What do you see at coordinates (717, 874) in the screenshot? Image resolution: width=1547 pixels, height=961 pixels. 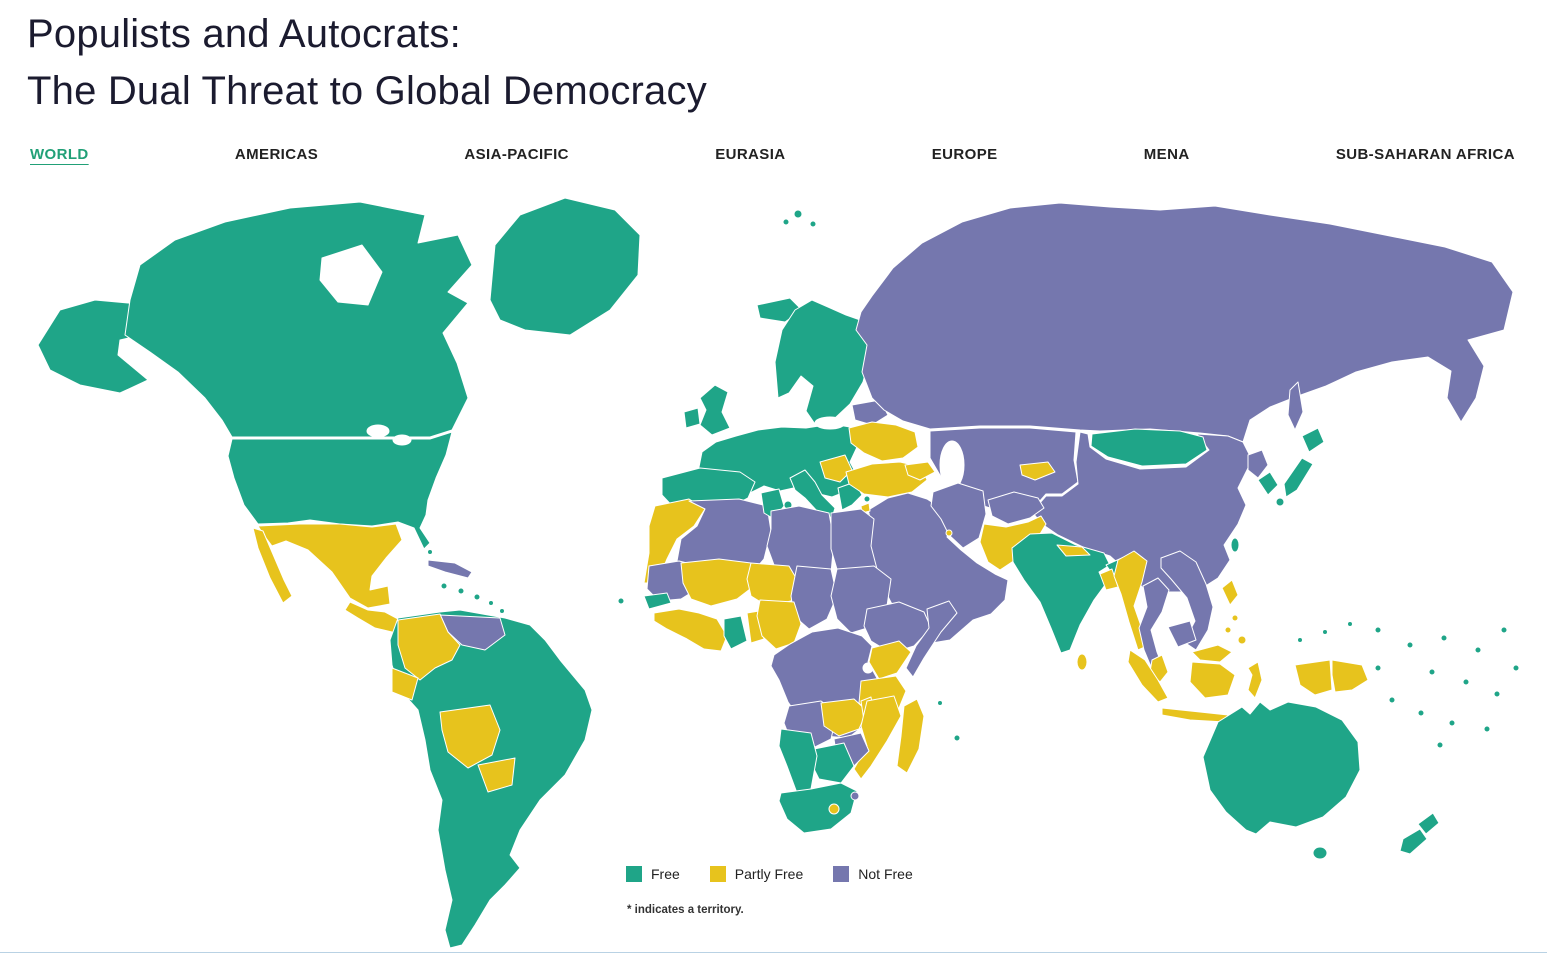 I see `legend-swatch-partly-free` at bounding box center [717, 874].